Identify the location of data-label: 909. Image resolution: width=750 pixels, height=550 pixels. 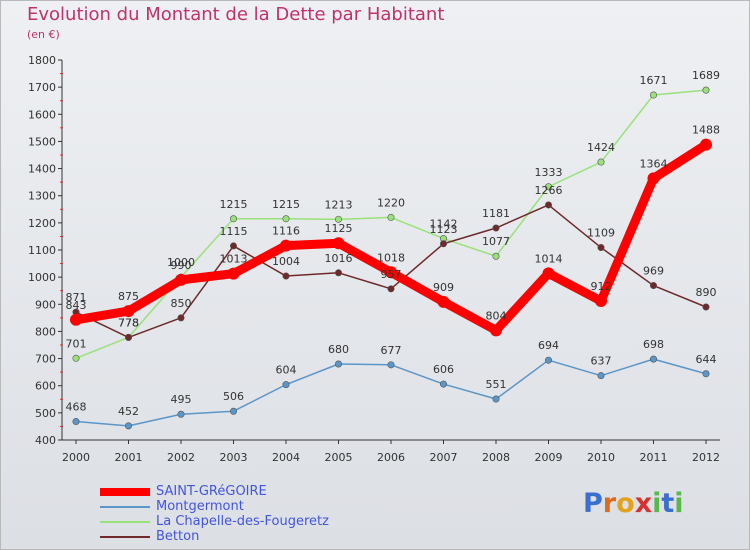
(443, 287).